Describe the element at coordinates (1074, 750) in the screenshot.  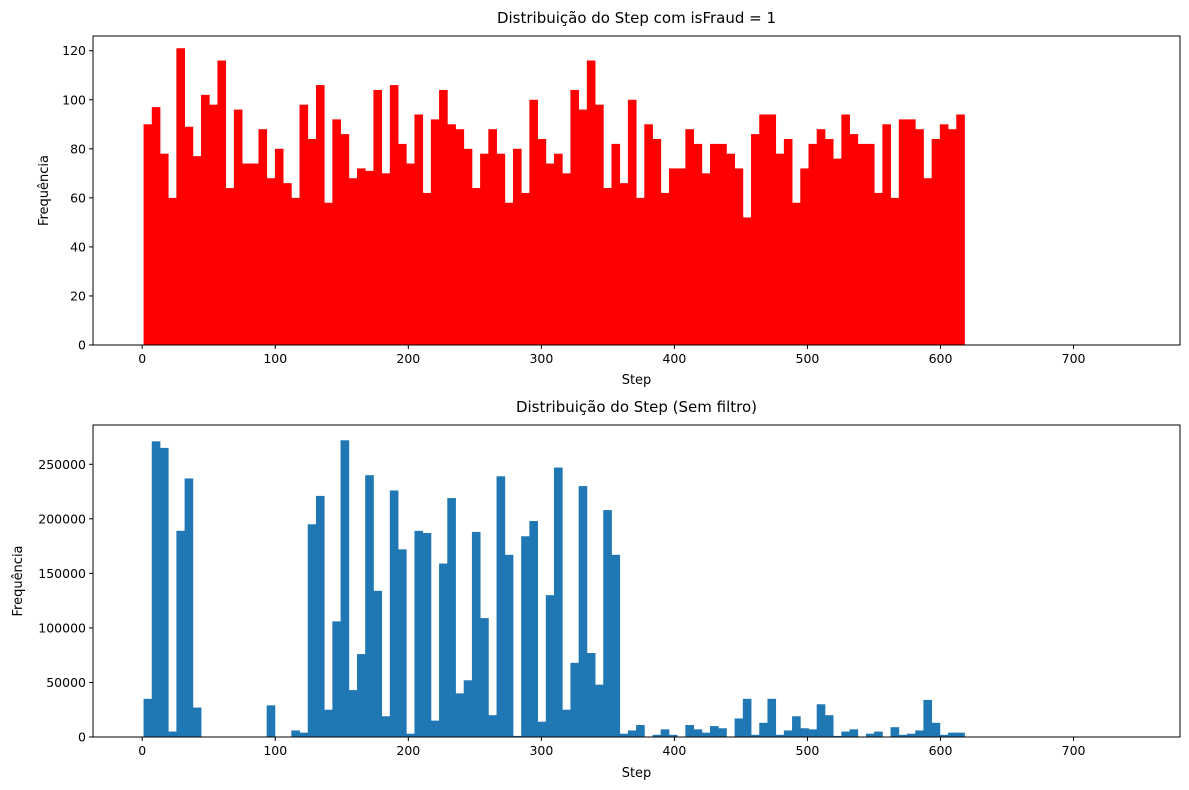
I see `x-tick-label: 700` at that location.